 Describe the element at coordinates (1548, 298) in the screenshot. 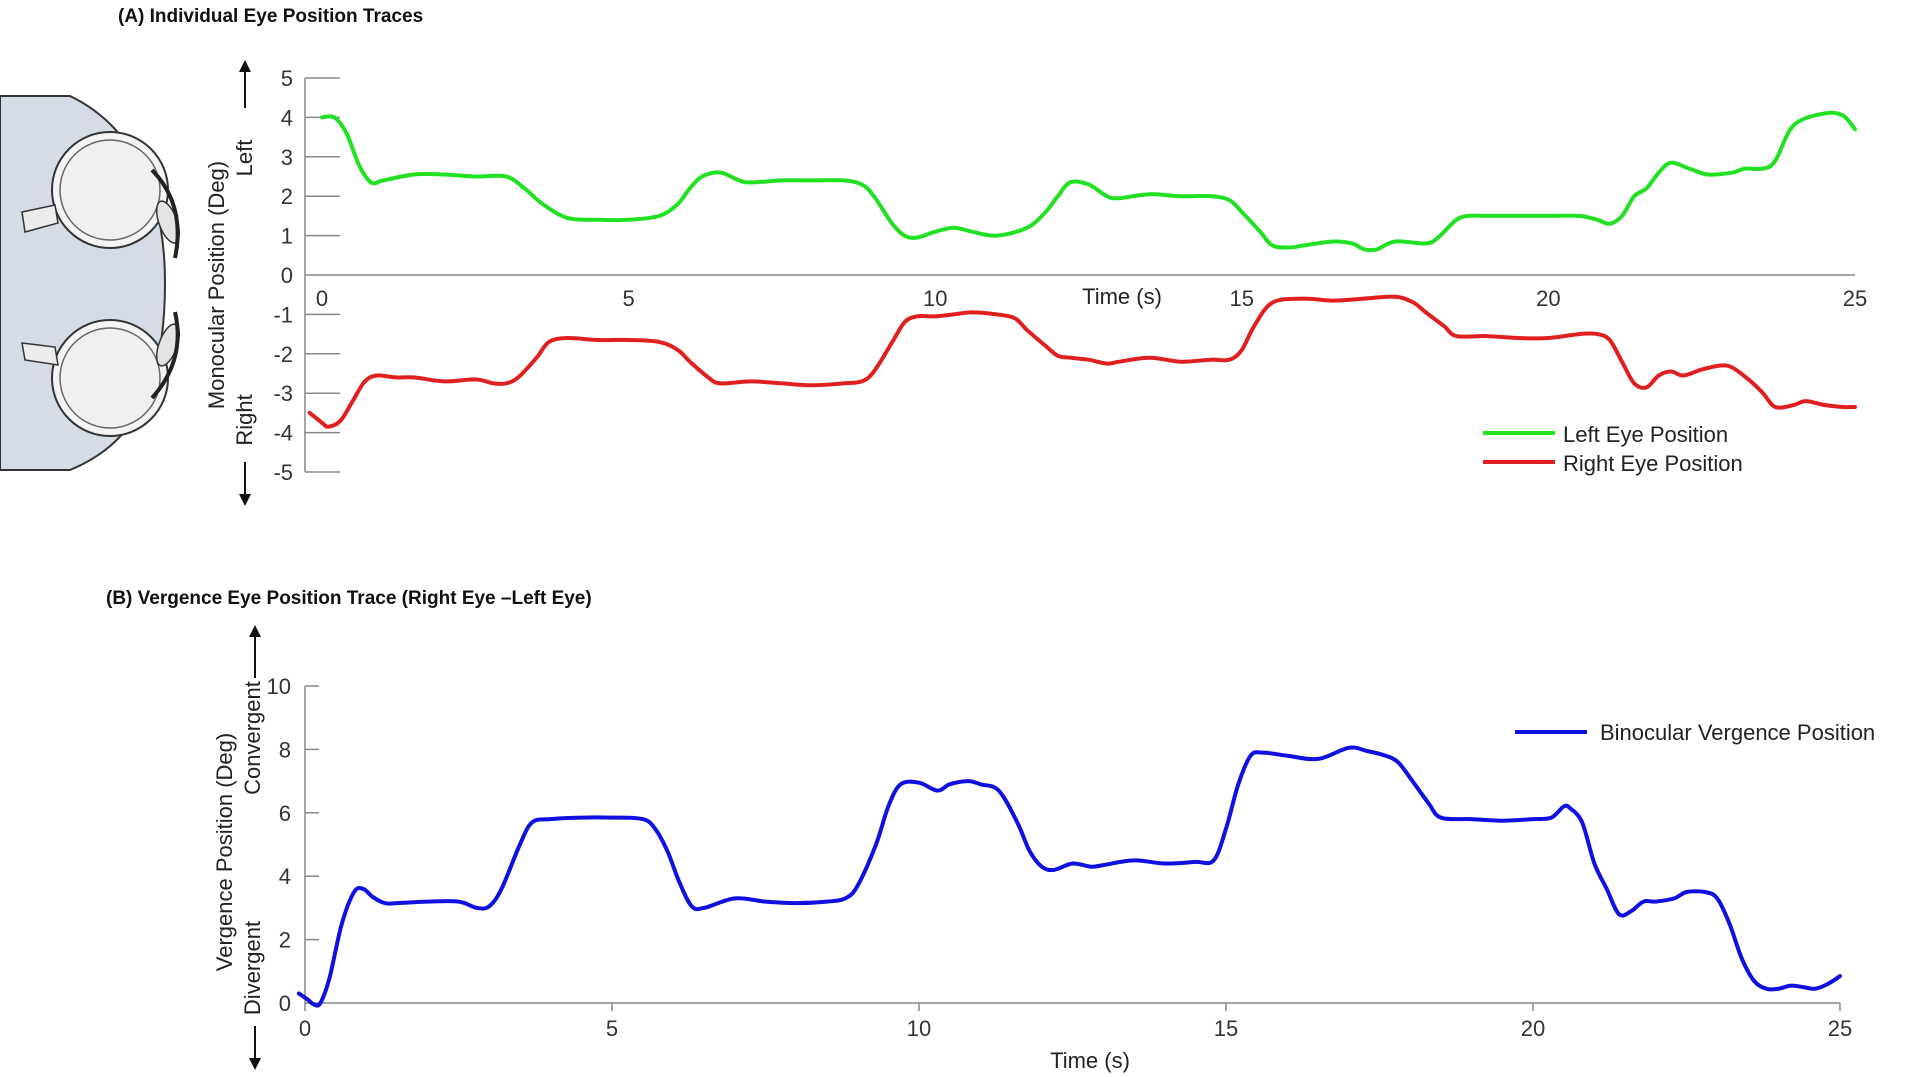

I see `panel-a-xtick-label: 20` at that location.